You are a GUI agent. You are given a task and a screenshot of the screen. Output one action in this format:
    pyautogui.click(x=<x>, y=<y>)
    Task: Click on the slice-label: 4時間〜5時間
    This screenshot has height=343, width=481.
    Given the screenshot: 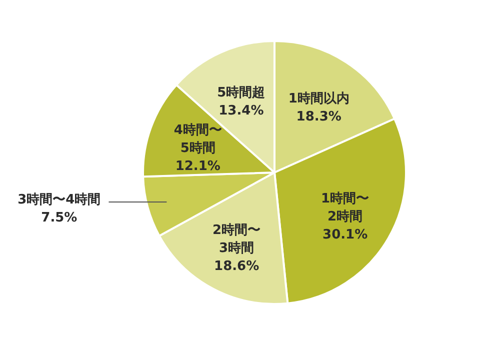 What is the action you would take?
    pyautogui.click(x=198, y=139)
    